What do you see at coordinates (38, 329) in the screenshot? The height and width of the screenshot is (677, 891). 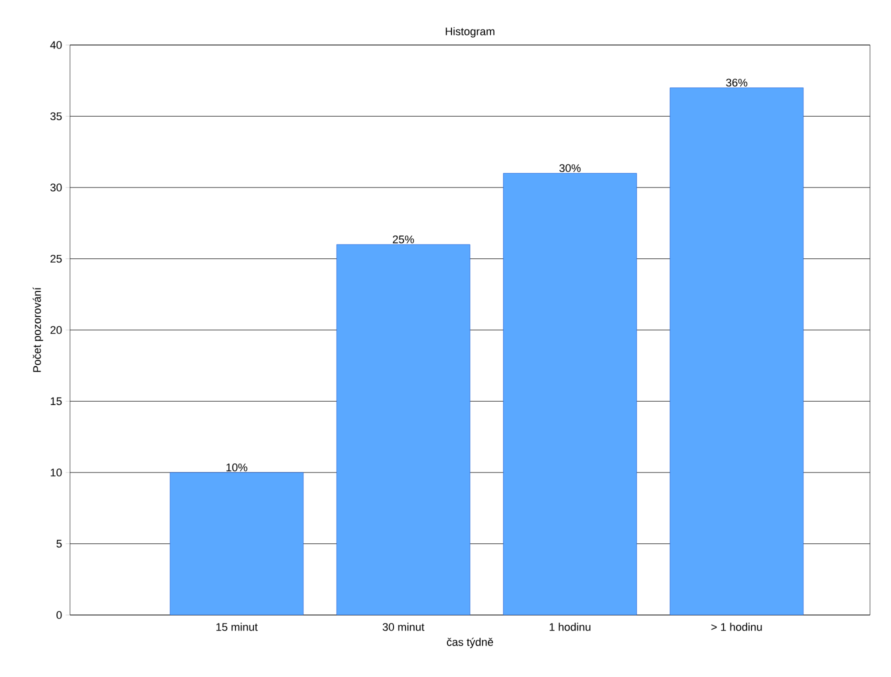 I see `y-axis-title: Počet pozorování` at bounding box center [38, 329].